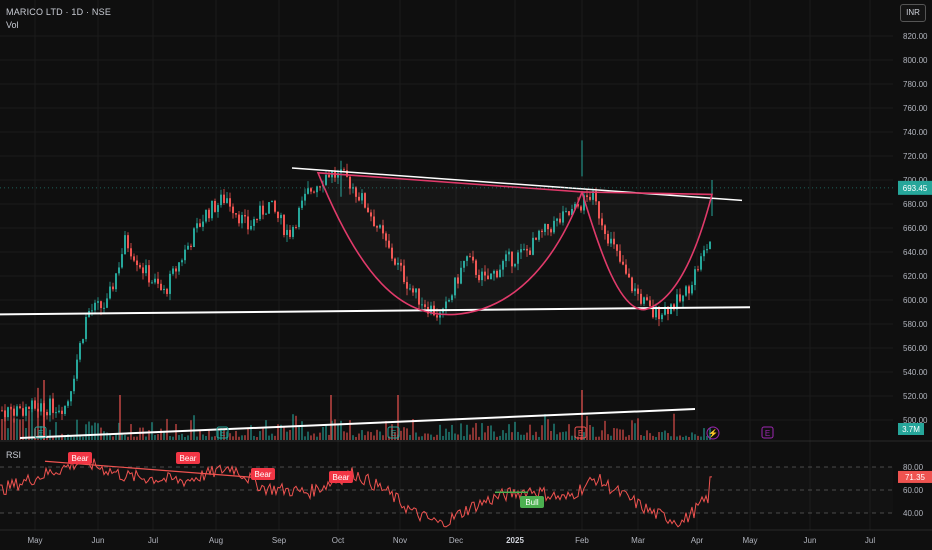 Image resolution: width=932 pixels, height=550 pixels. What do you see at coordinates (456, 540) in the screenshot?
I see `time-tick-label: Dec` at bounding box center [456, 540].